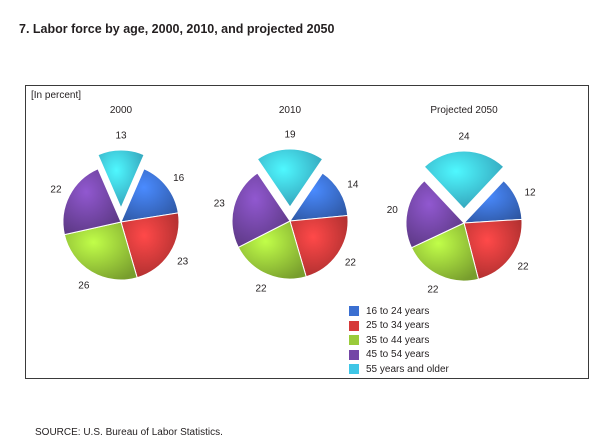 The width and height of the screenshot is (613, 444). I want to click on slice-label-55-years-and-older: 19, so click(290, 135).